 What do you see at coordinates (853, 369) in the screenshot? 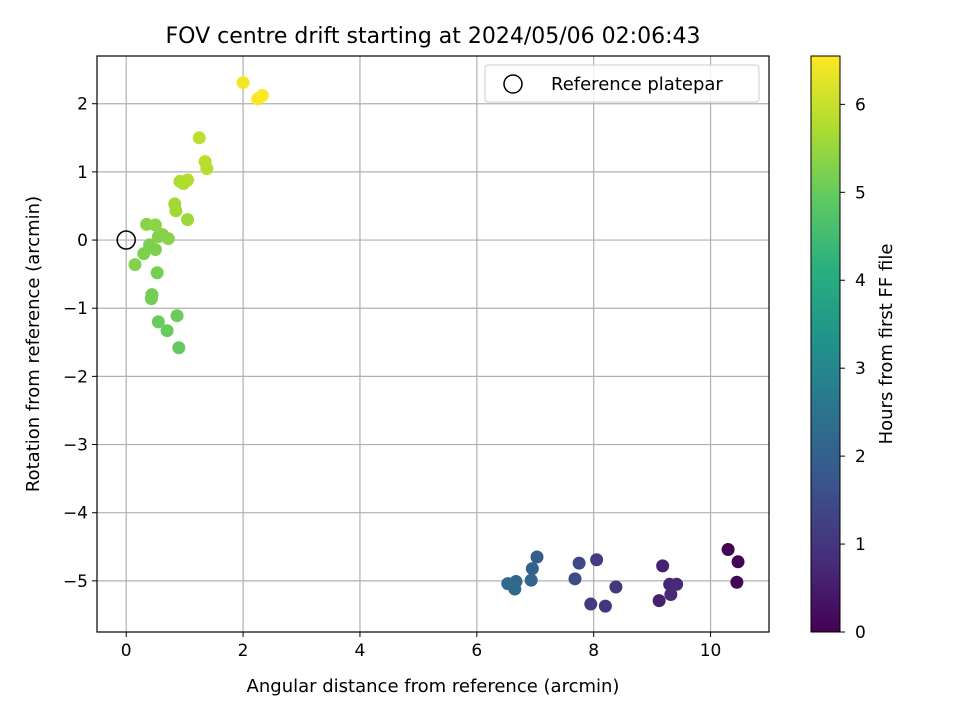
I see `colorbar-ticks: 0 1 2 3 4 5 6` at bounding box center [853, 369].